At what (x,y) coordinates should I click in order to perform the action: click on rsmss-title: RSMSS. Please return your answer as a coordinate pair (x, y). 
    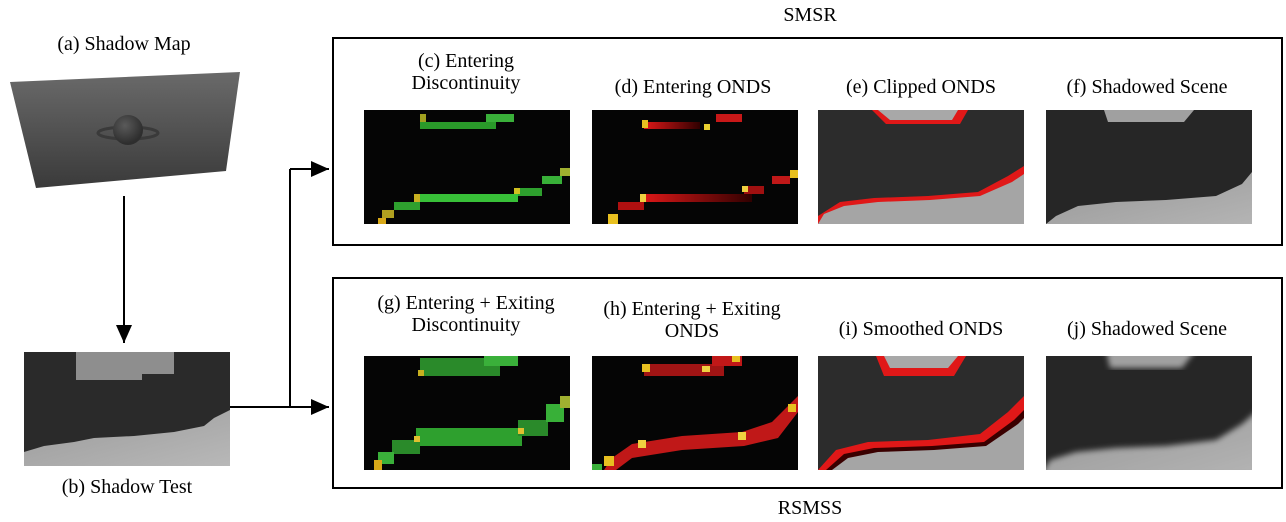
    Looking at the image, I should click on (810, 508).